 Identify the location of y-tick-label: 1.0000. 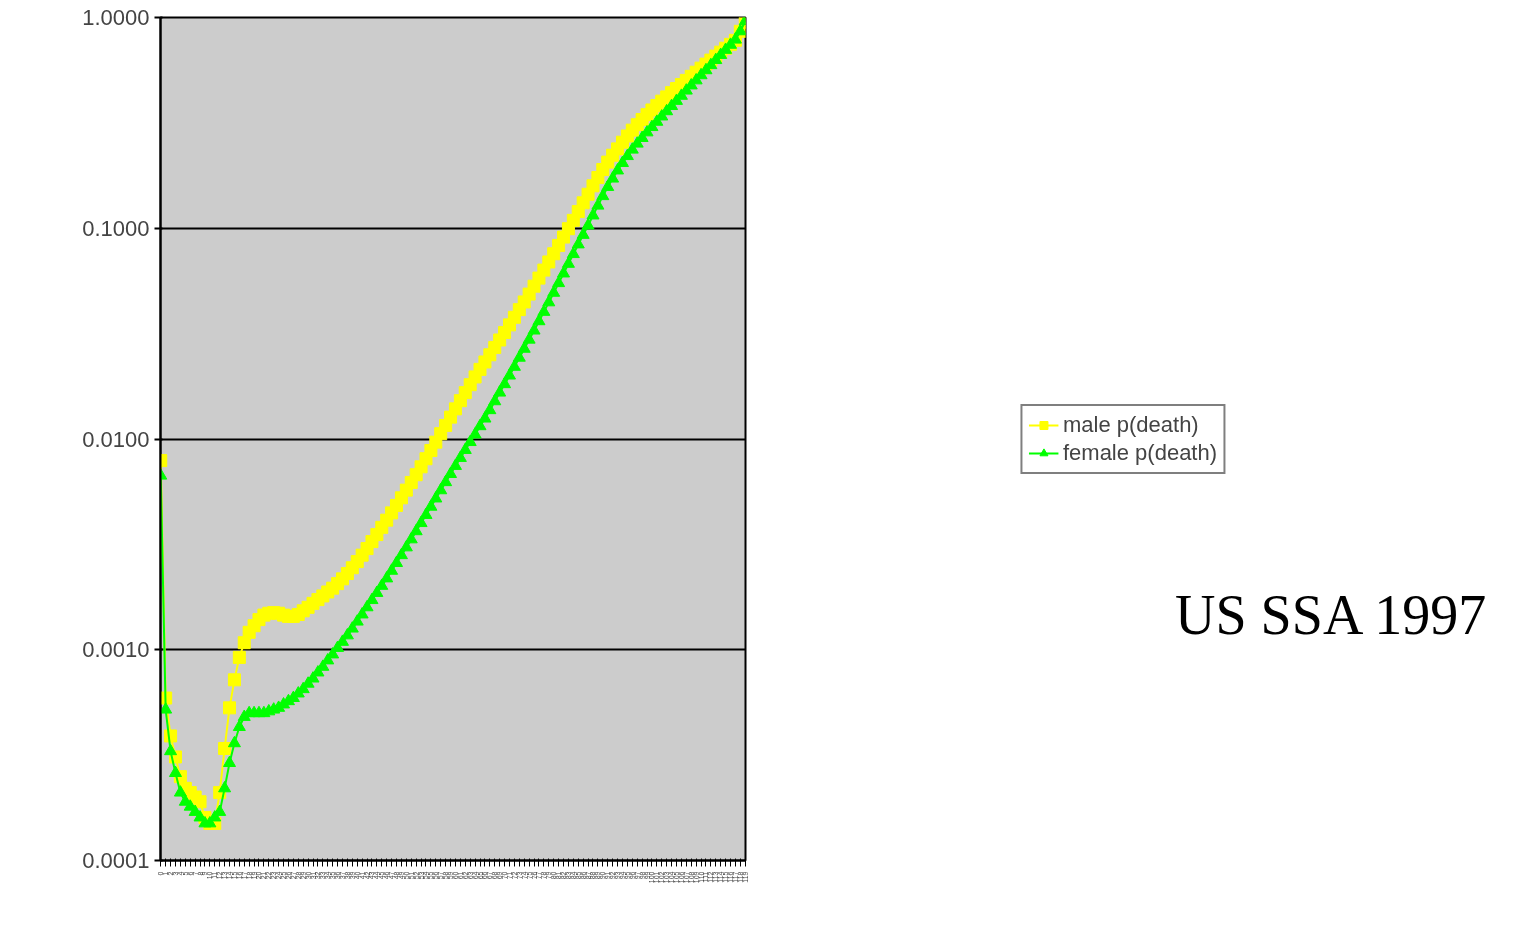
(116, 17).